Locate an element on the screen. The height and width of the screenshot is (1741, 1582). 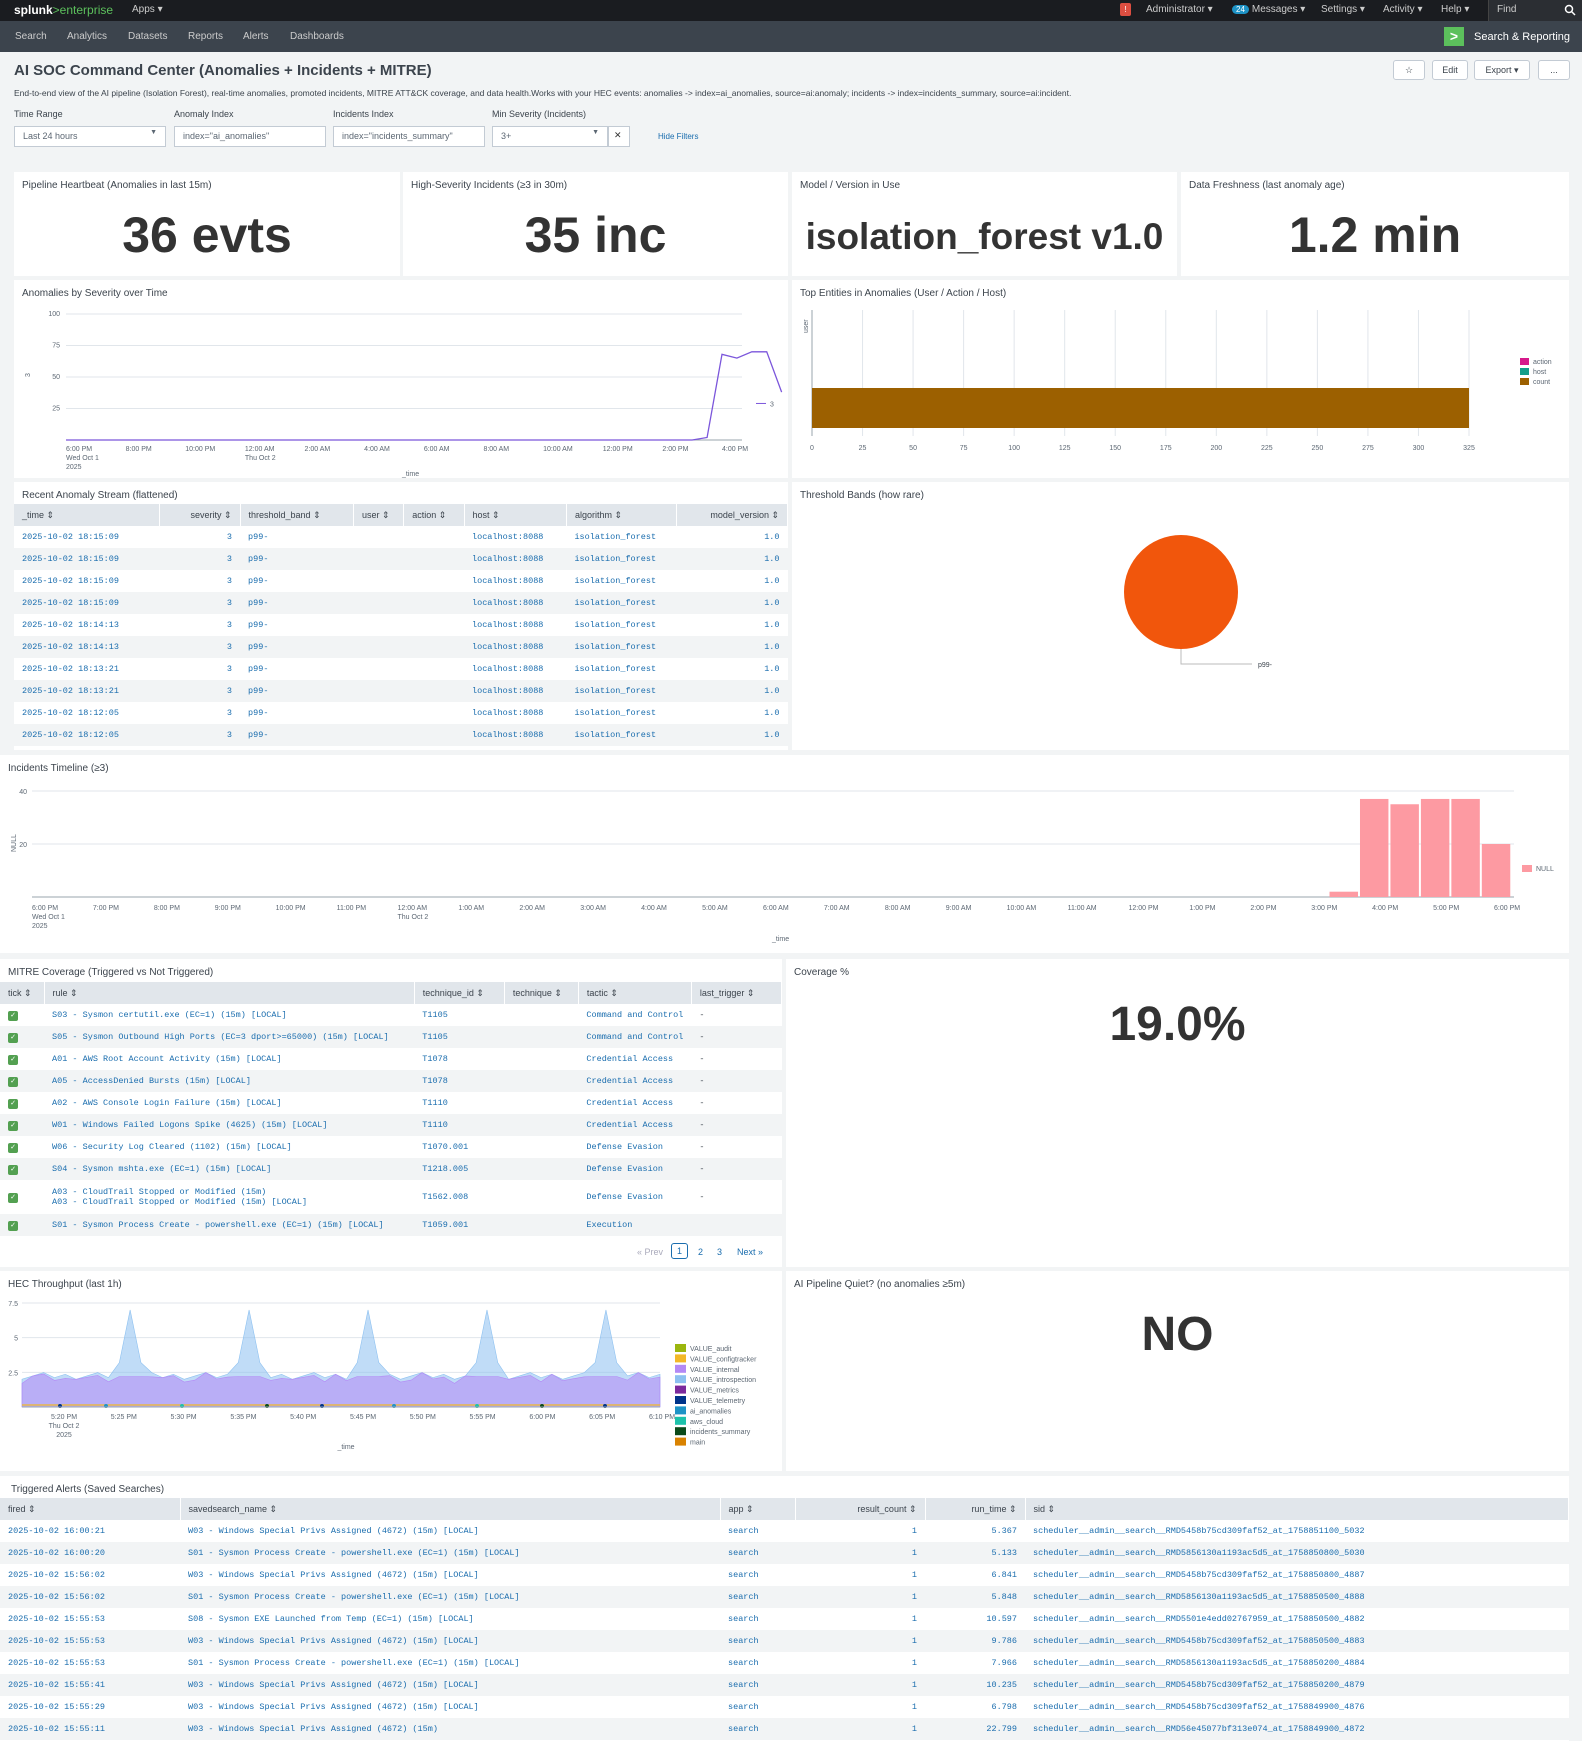
heartbeat-value: 36 evts is located at coordinates (207, 235).